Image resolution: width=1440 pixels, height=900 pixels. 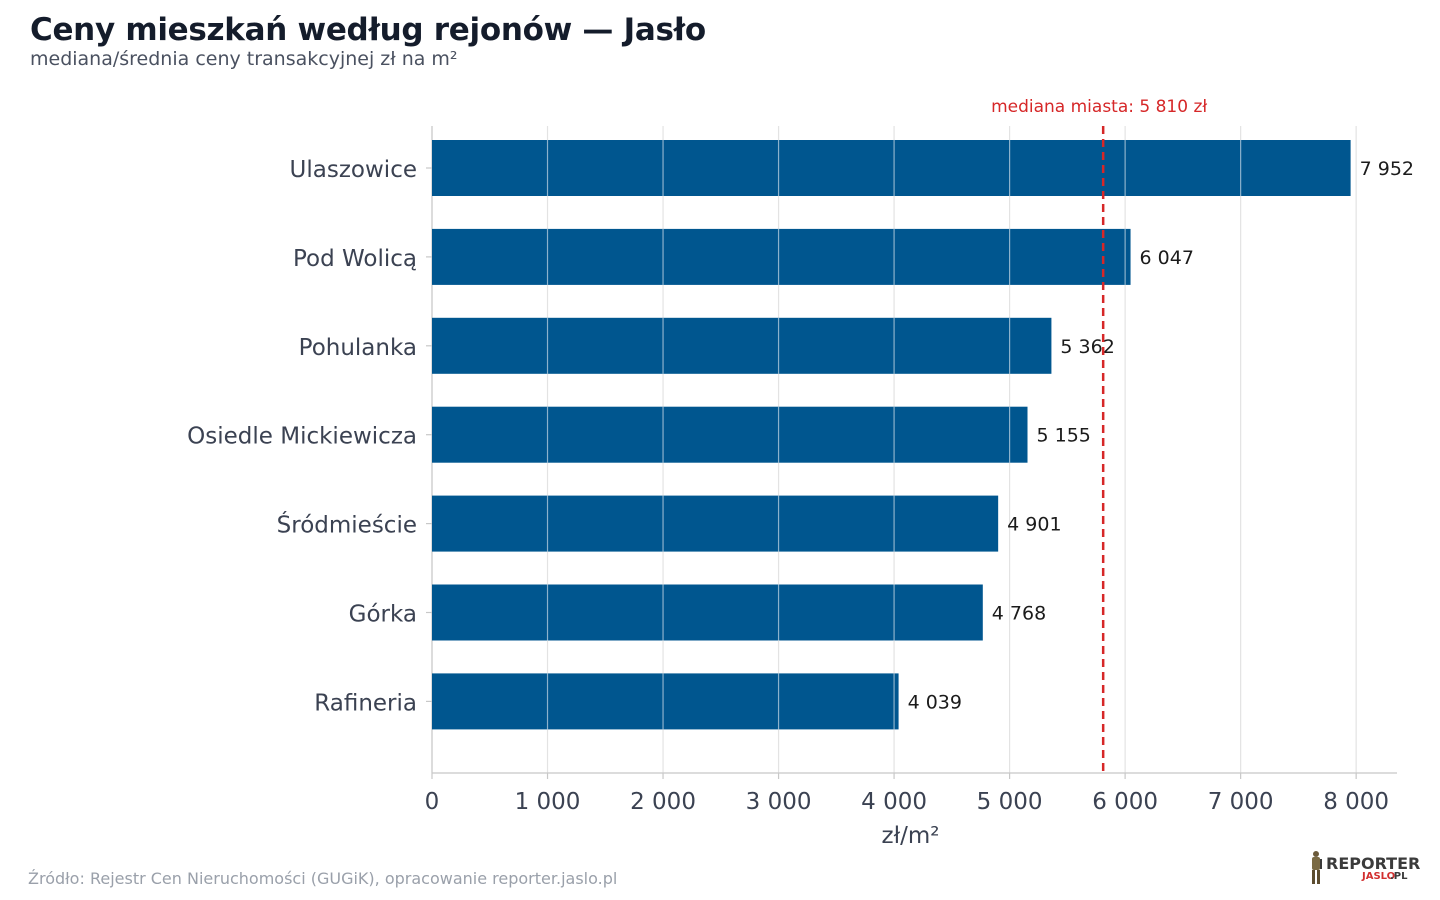 I want to click on category-label: Śródmieście, so click(x=347, y=525).